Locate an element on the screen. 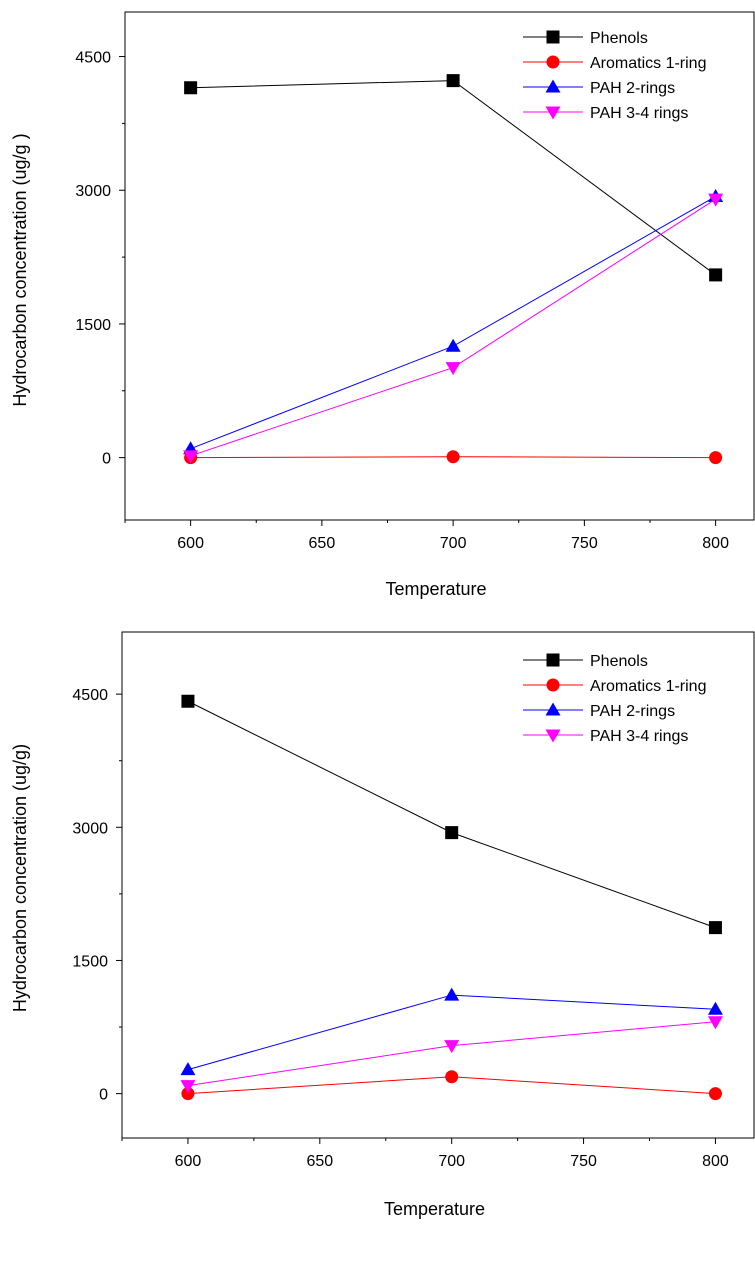 The height and width of the screenshot is (1261, 755). series-pah-3-4-rings is located at coordinates (451, 1055).